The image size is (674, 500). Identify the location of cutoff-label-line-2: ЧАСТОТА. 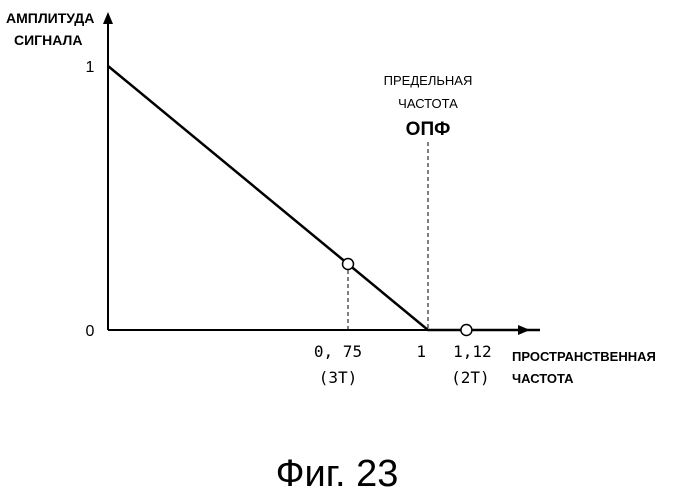
(428, 103).